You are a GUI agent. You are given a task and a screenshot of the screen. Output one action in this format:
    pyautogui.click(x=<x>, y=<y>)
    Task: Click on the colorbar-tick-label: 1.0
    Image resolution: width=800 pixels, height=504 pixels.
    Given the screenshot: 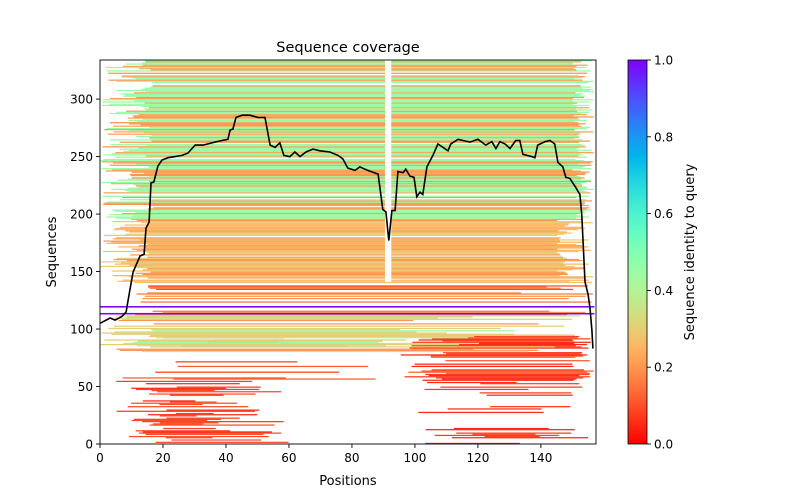 What is the action you would take?
    pyautogui.click(x=663, y=61)
    